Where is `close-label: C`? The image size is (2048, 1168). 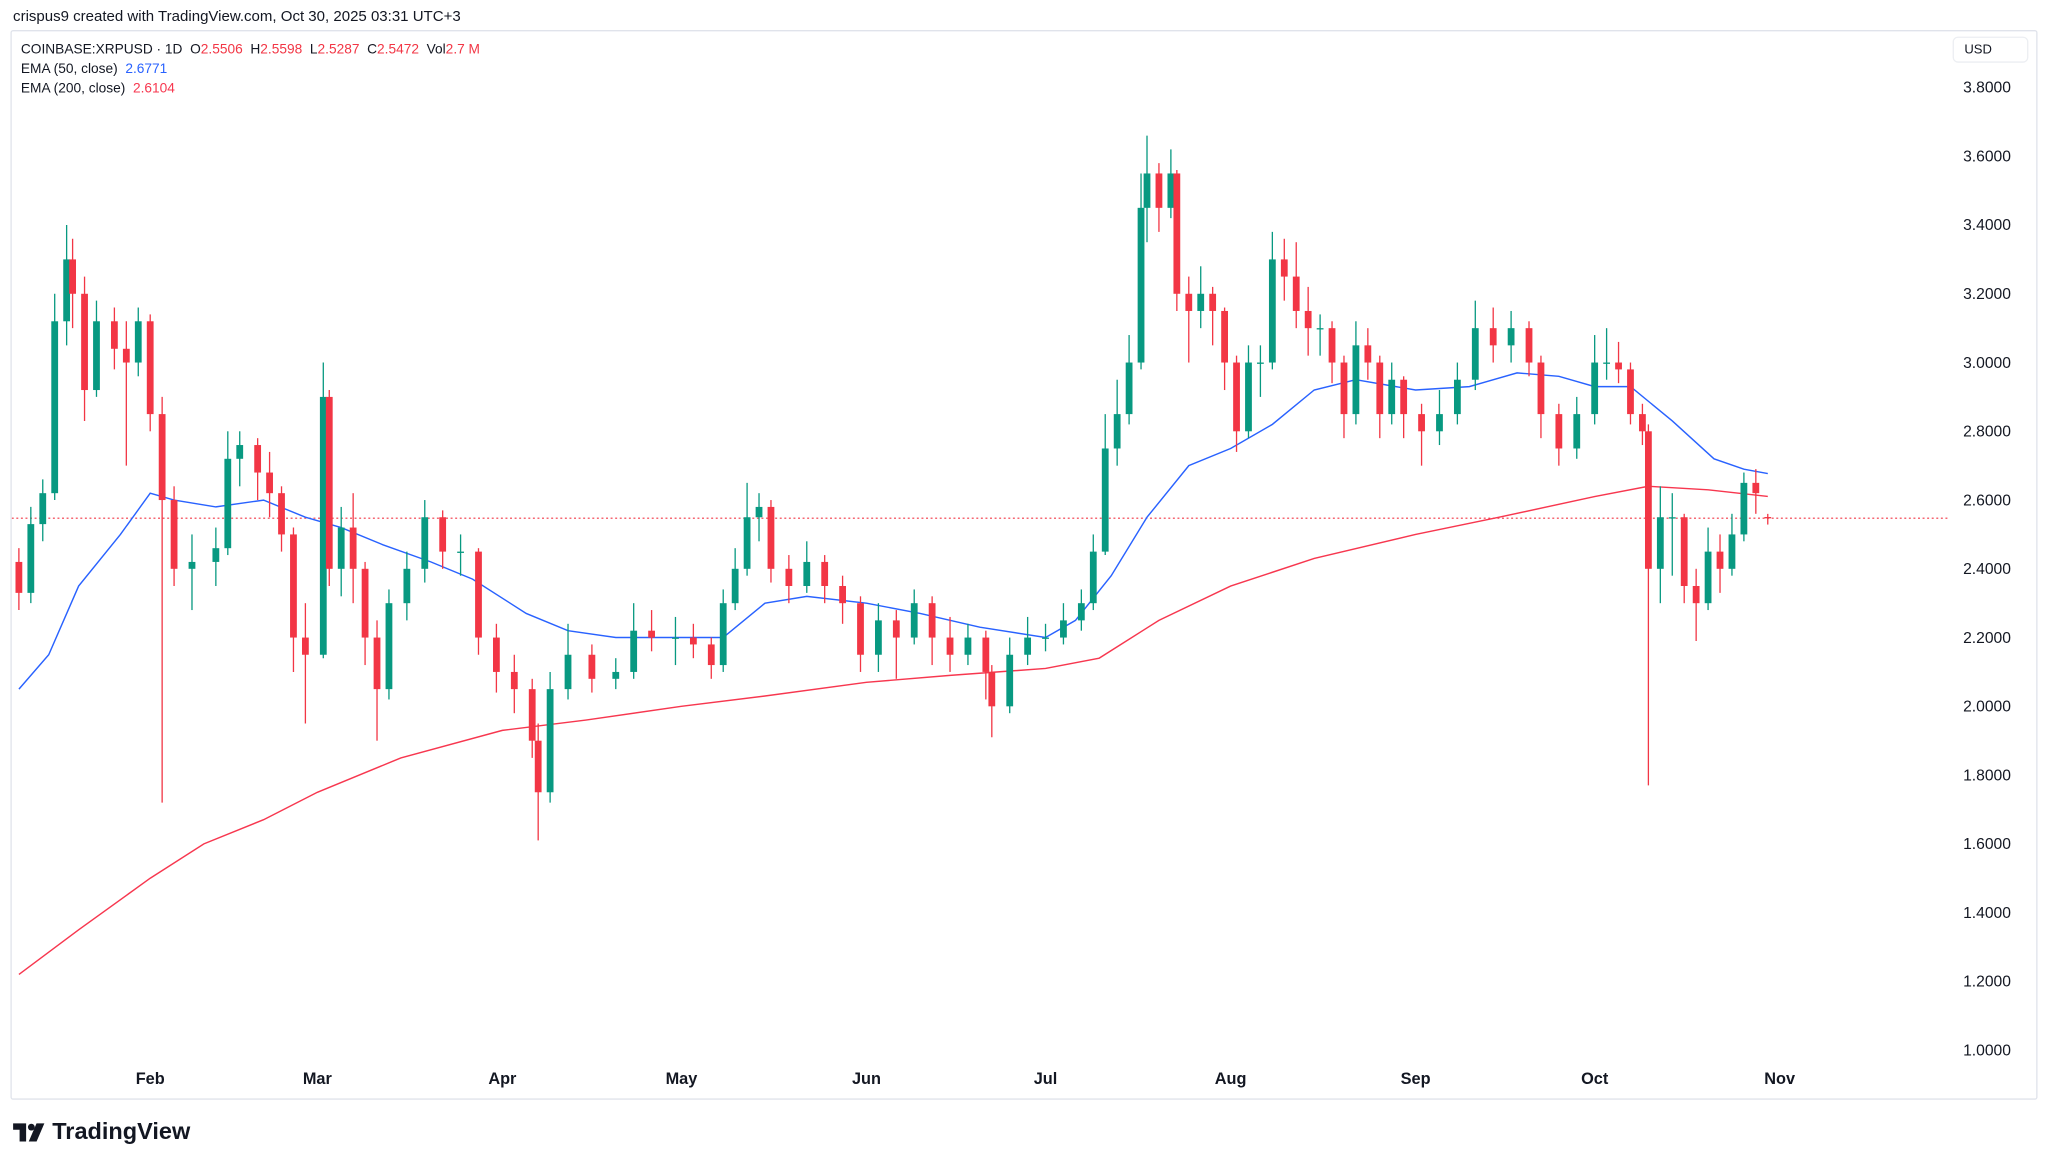
close-label: C is located at coordinates (372, 49).